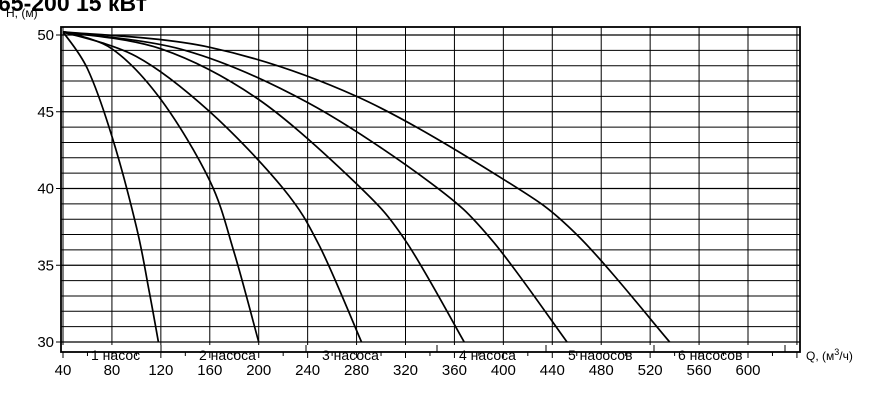 The width and height of the screenshot is (870, 401). I want to click on pump-count-label: 5 насосов, so click(600, 355).